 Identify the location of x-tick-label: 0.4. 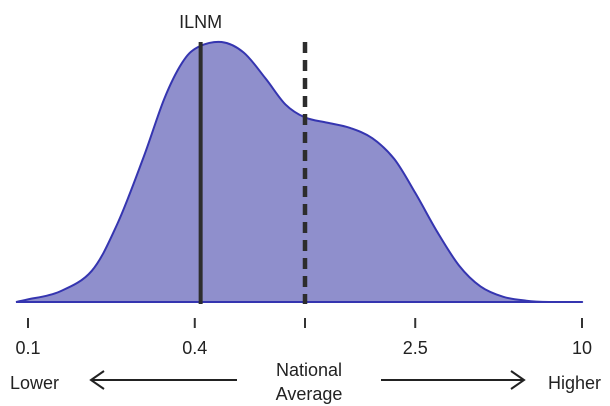
(194, 348).